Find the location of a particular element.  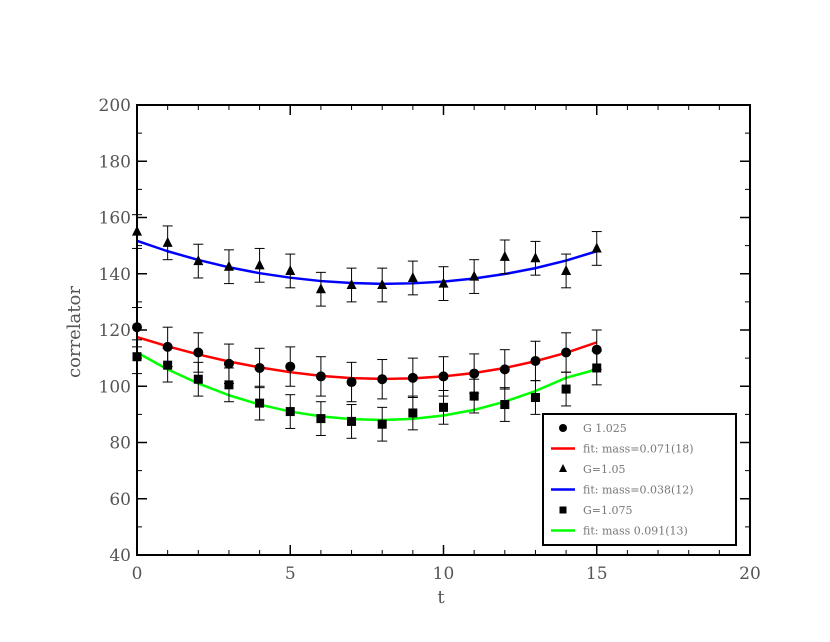

legend-marker-square is located at coordinates (563, 510).